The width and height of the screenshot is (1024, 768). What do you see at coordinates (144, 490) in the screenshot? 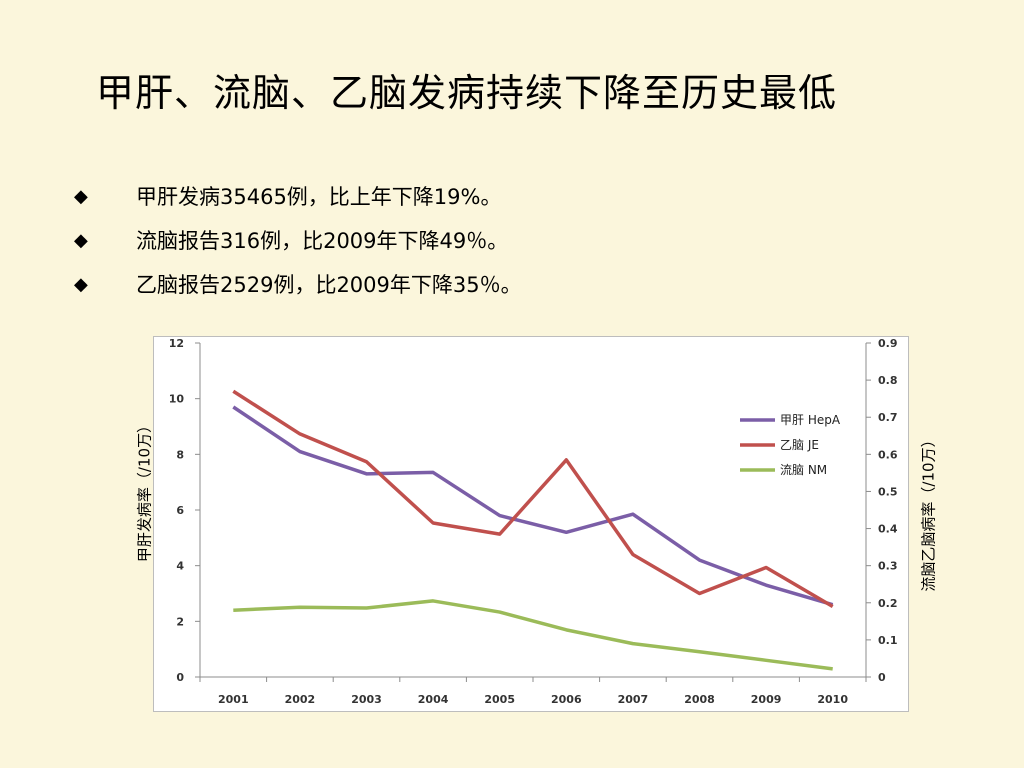
I see `y-axis-left-label: 甲肝发病率（/10万）` at bounding box center [144, 490].